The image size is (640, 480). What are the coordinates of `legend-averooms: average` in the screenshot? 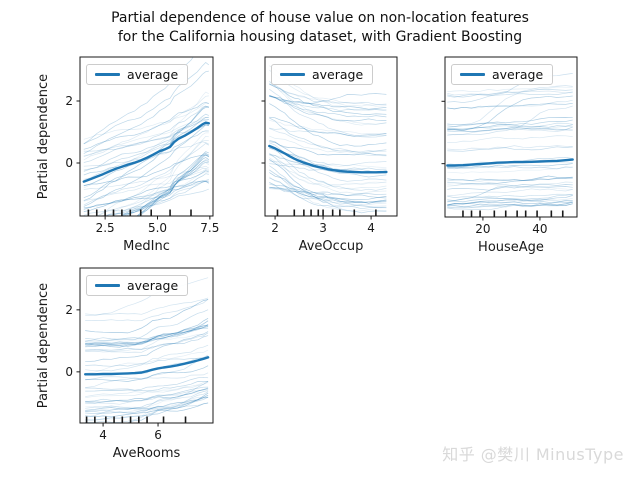 It's located at (137, 285).